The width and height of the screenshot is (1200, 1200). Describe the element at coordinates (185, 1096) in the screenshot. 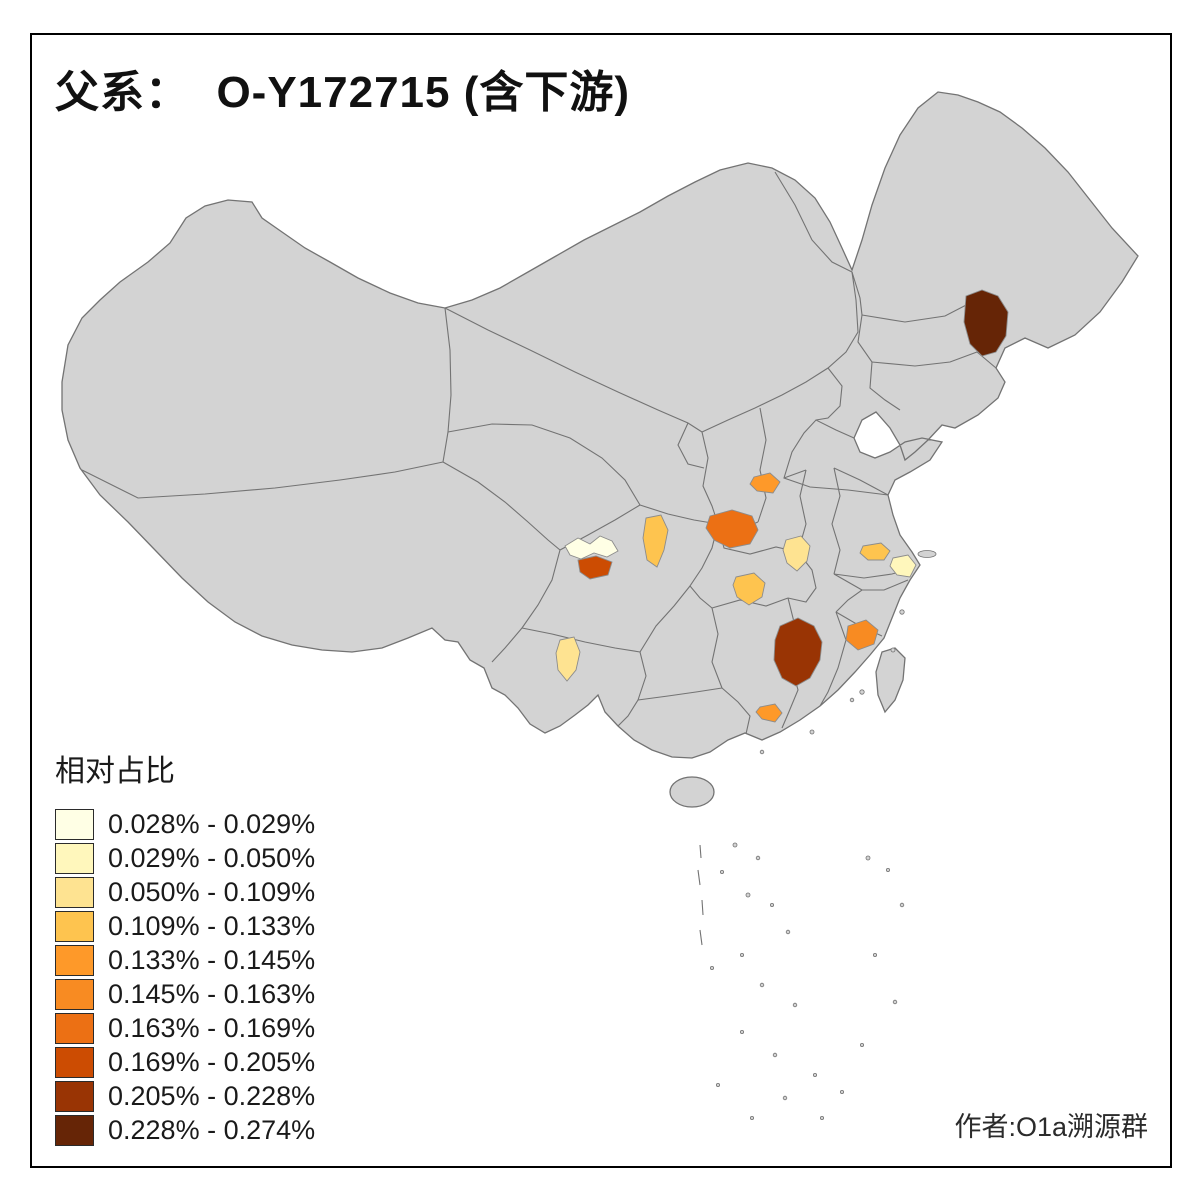

I see `legend-entry: 0.205% - 0.228%` at that location.